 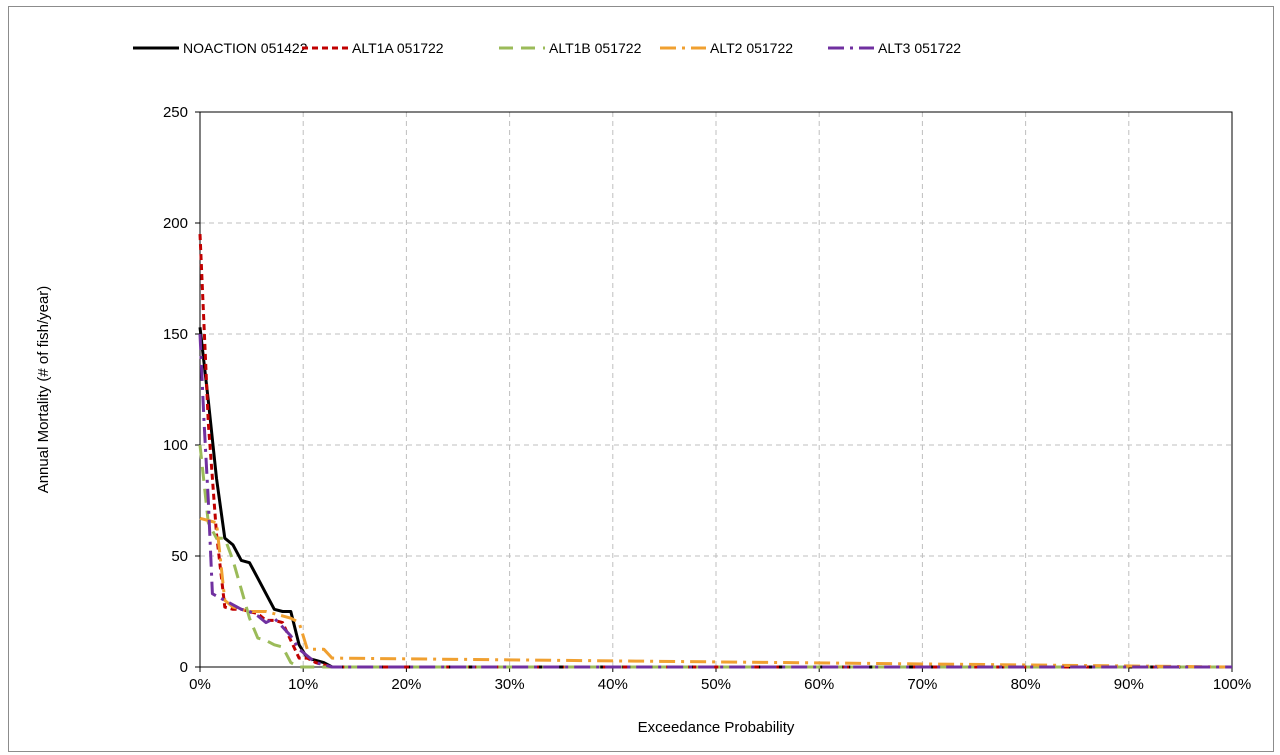 I want to click on x-tick-label: 70%, so click(x=922, y=684).